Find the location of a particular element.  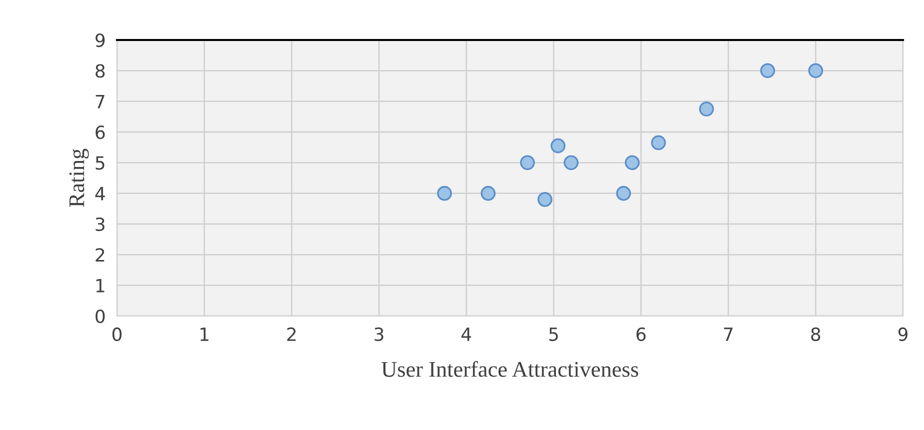

x-tick-label: 7 is located at coordinates (728, 334).